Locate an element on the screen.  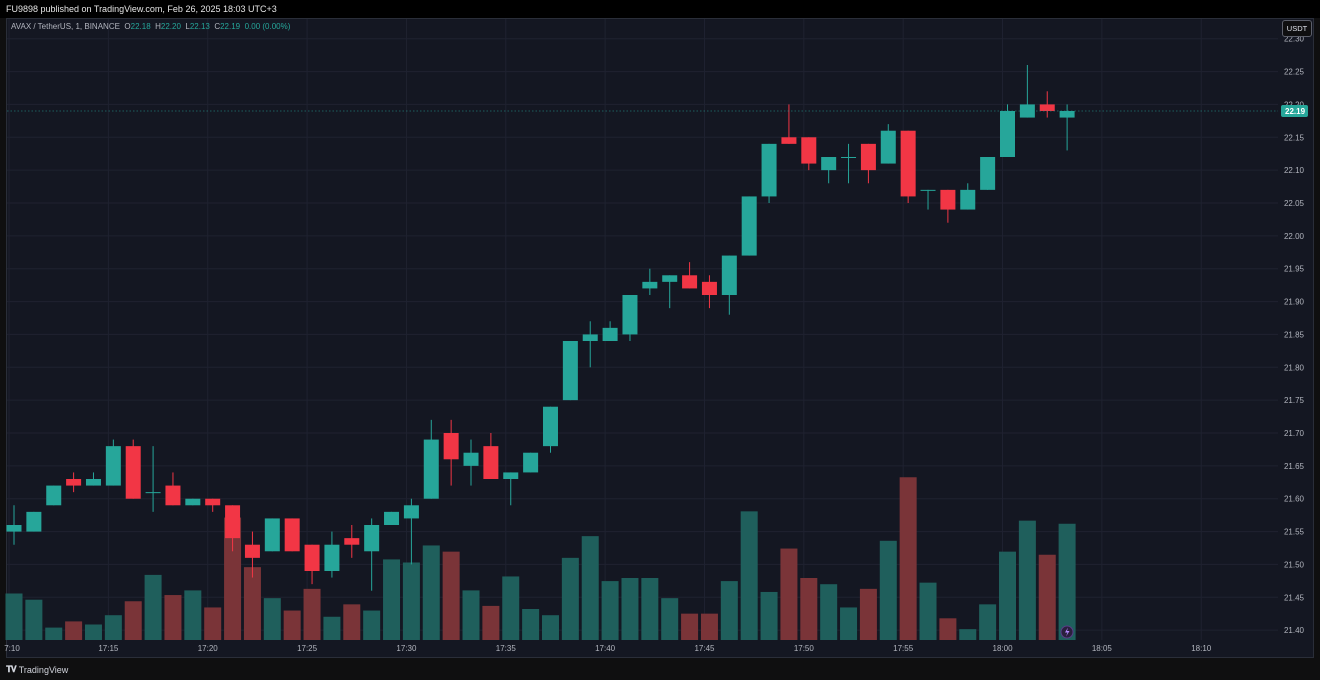
tradingview-brand: 𝐓𝐕 TradingView is located at coordinates (37, 669).